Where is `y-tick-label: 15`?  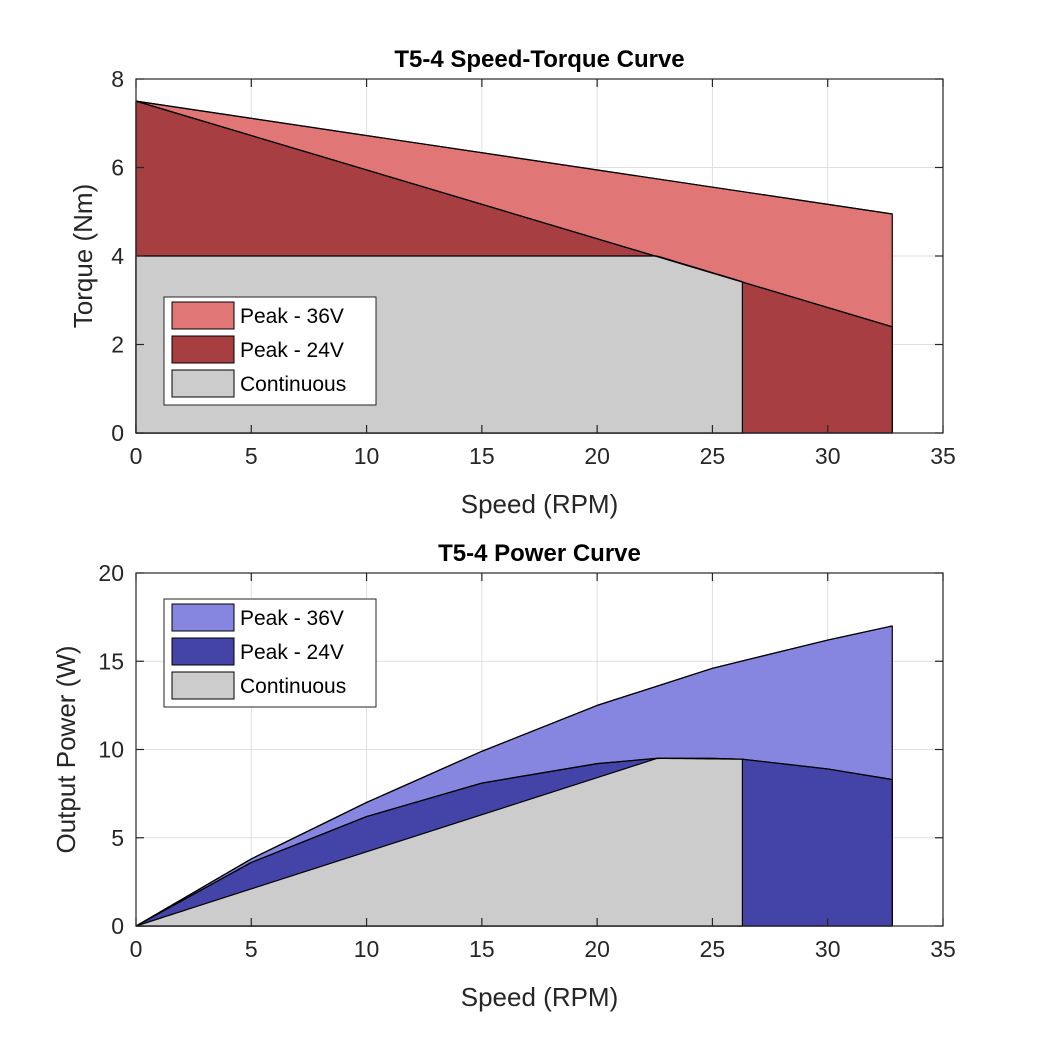
y-tick-label: 15 is located at coordinates (111, 661).